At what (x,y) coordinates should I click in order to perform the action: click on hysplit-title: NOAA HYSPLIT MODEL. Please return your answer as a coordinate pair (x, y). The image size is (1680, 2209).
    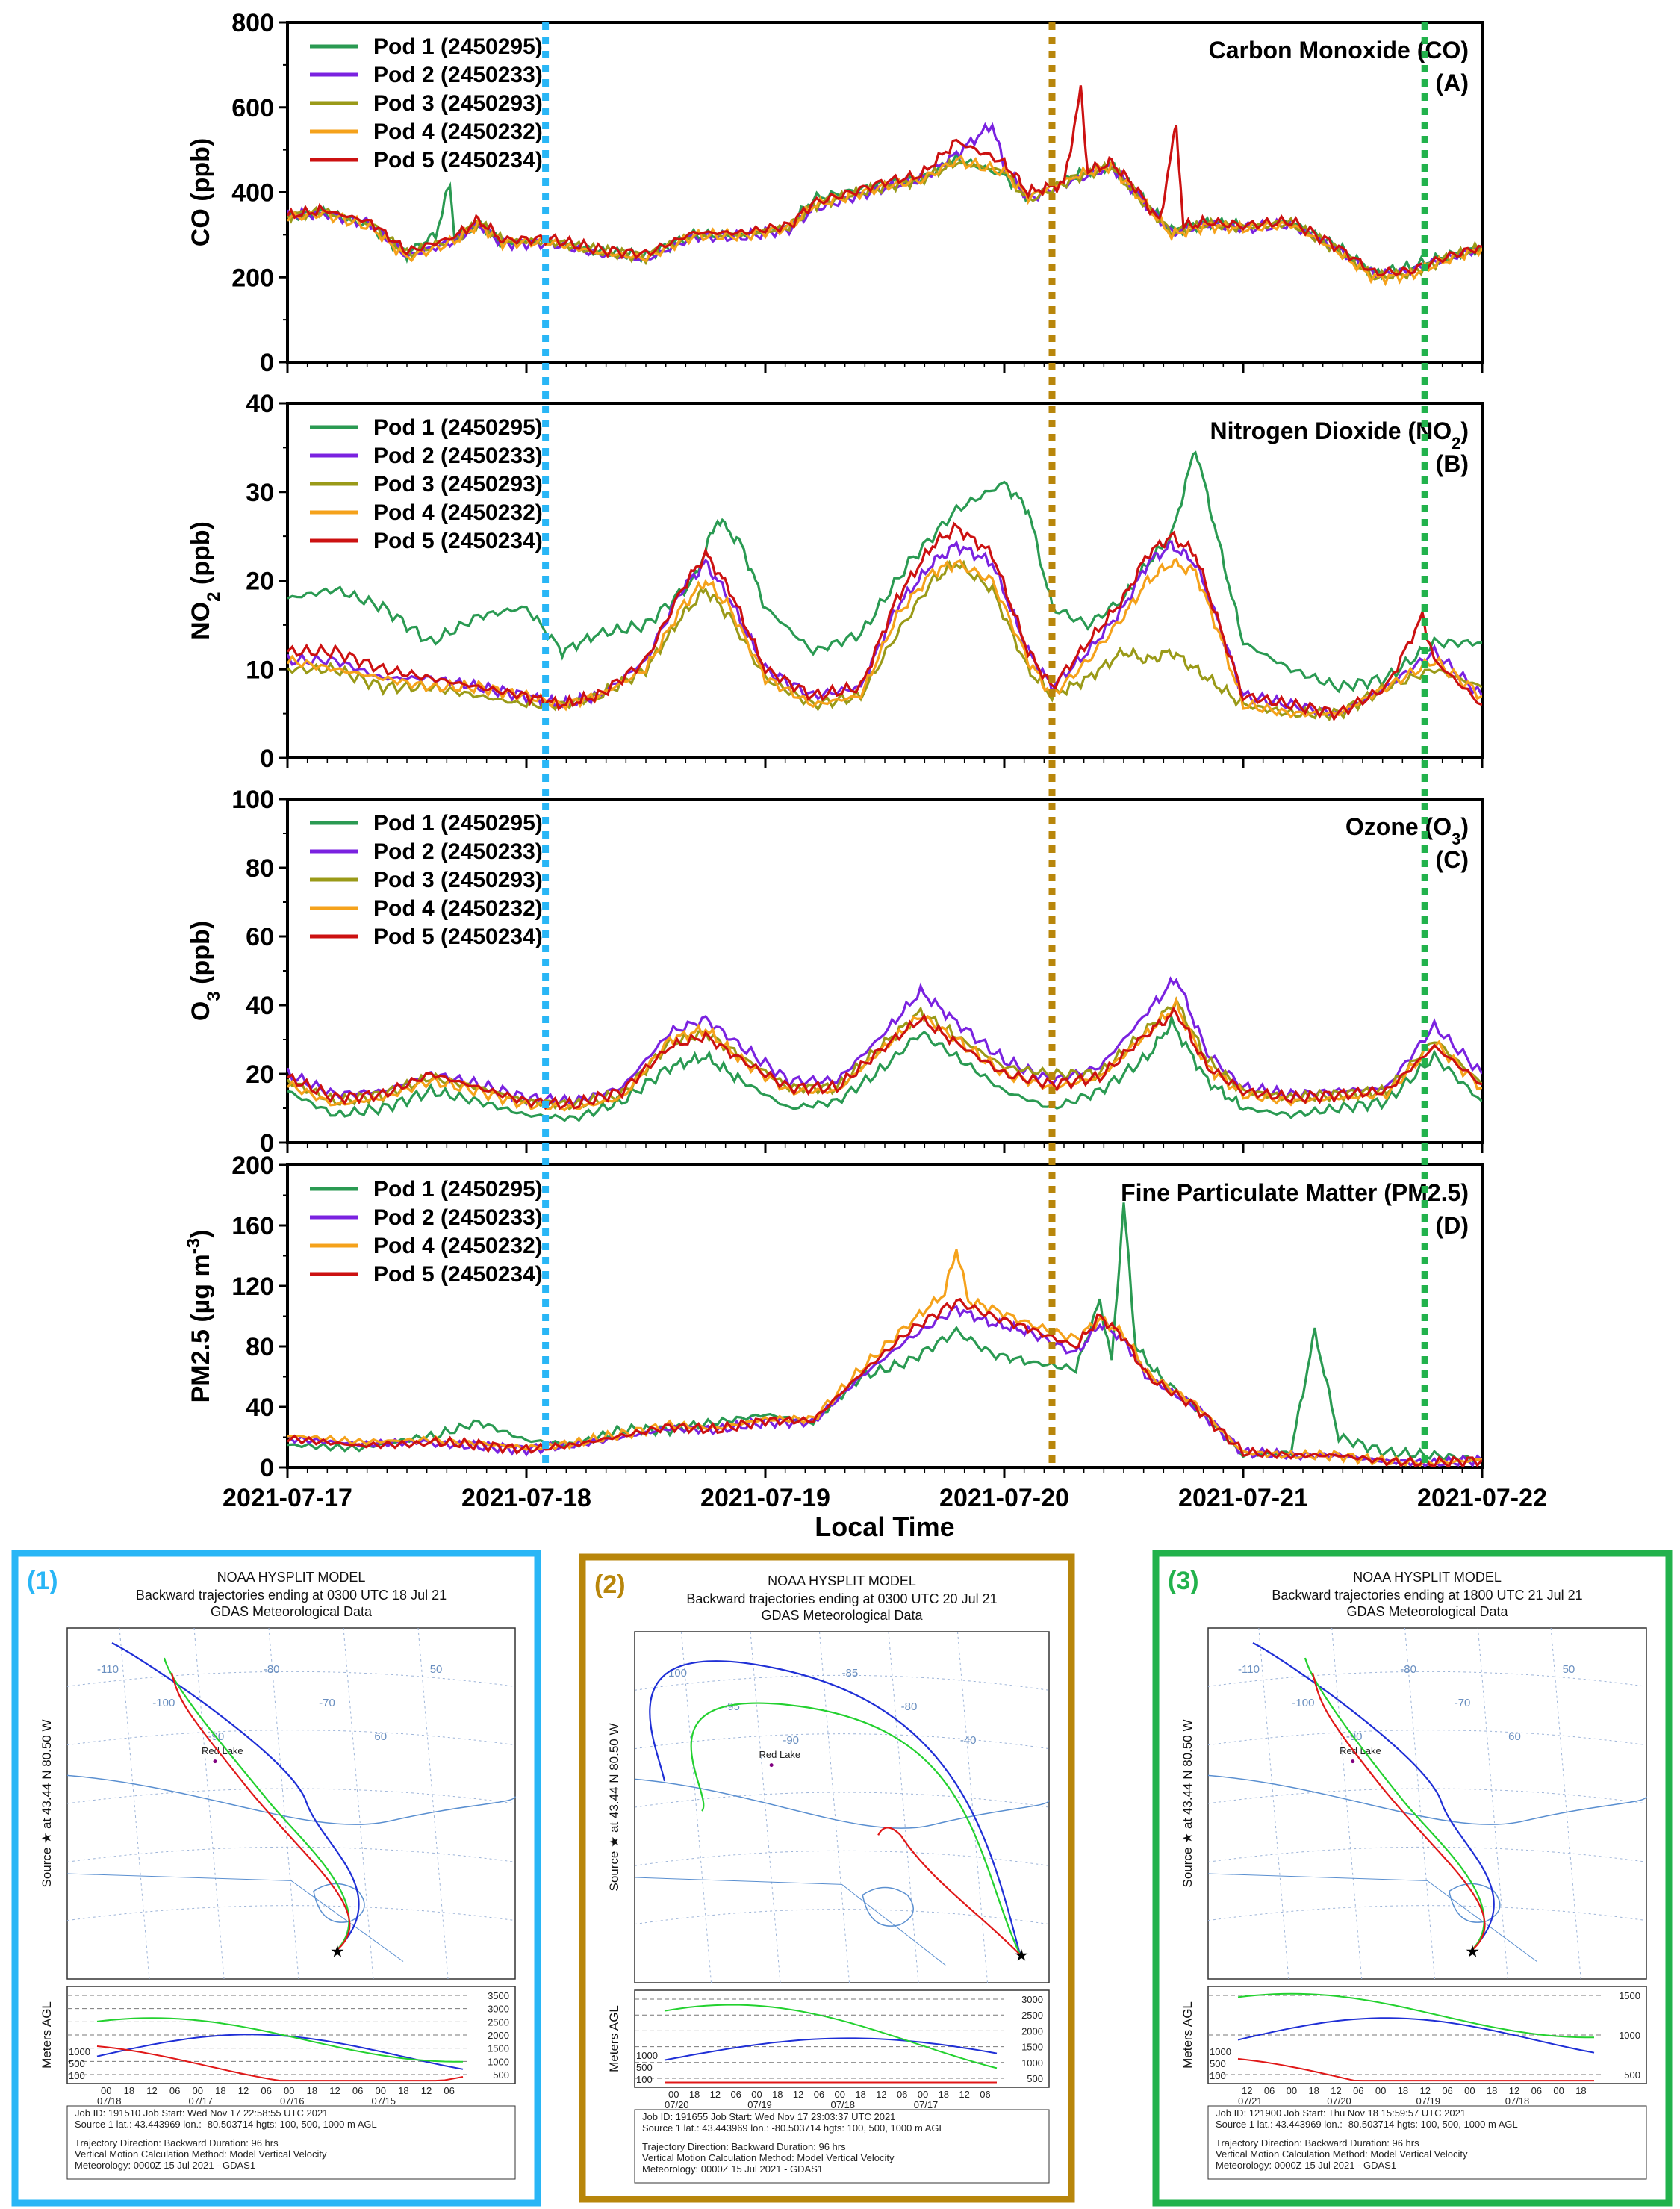
    Looking at the image, I should click on (842, 1580).